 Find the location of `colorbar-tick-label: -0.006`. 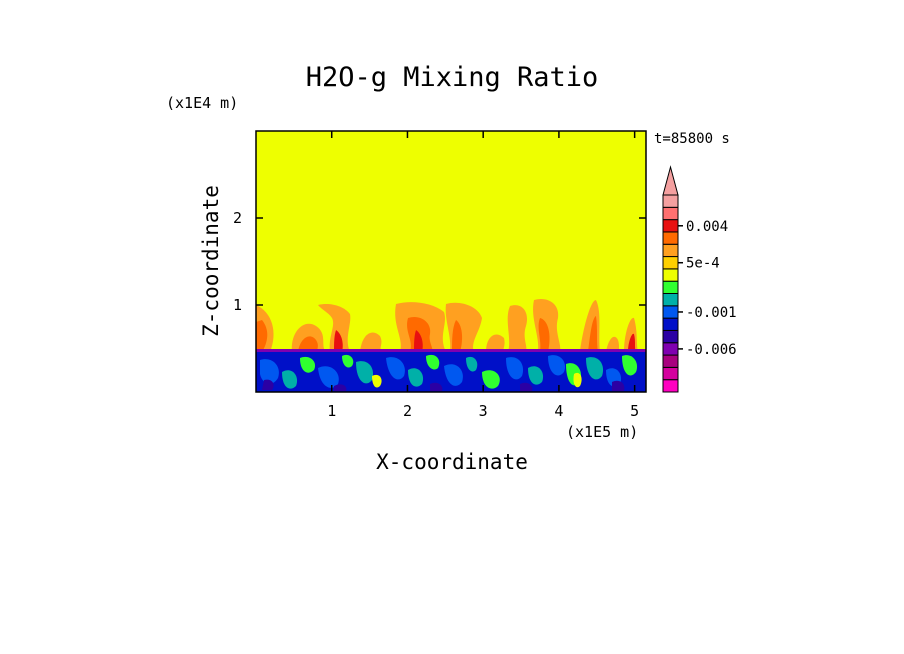

colorbar-tick-label: -0.006 is located at coordinates (711, 350).